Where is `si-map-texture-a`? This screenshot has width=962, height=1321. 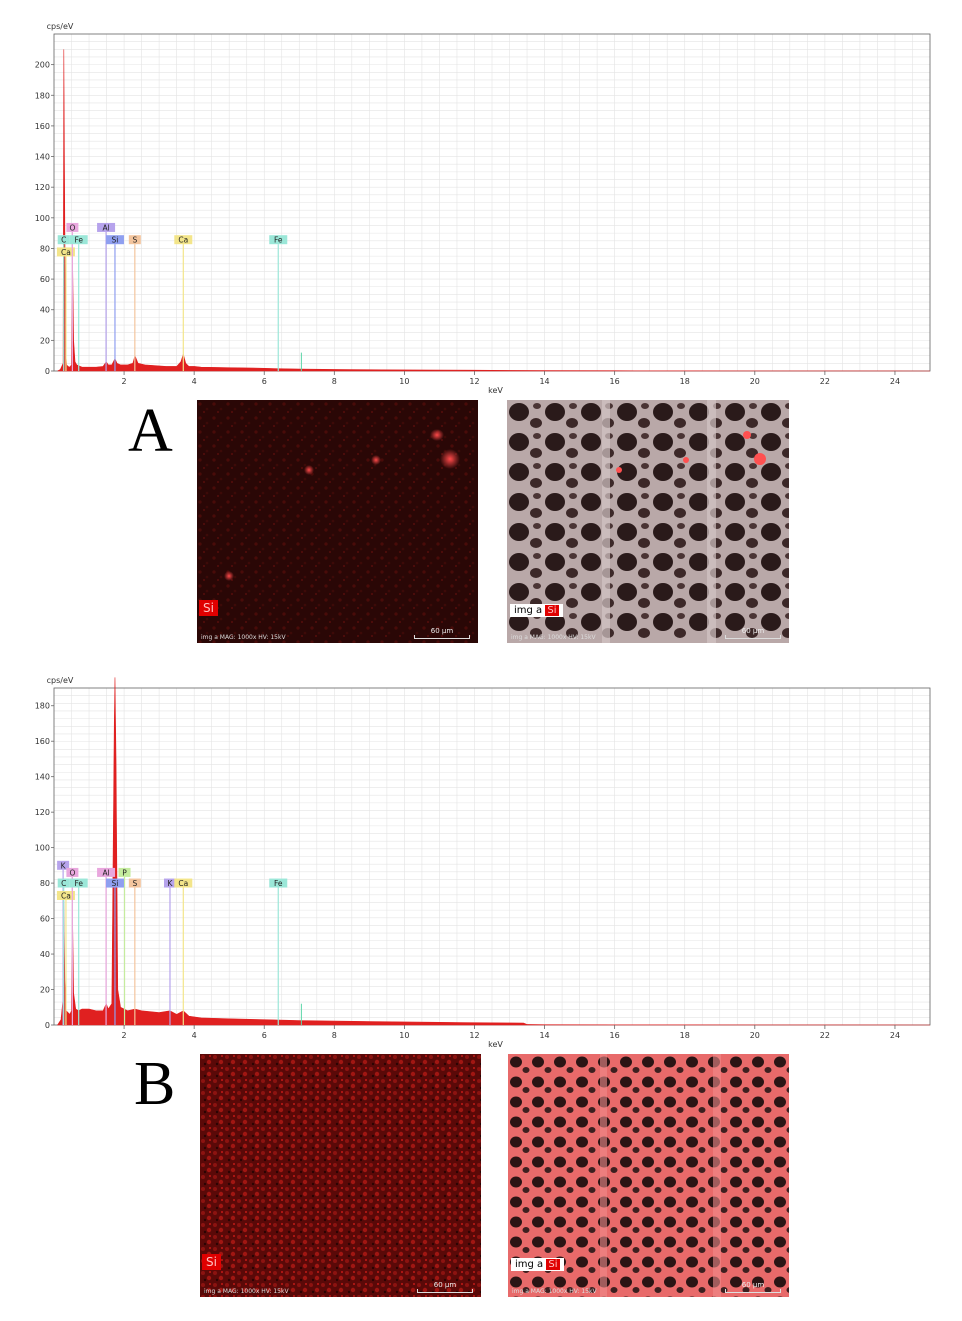 si-map-texture-a is located at coordinates (337, 521).